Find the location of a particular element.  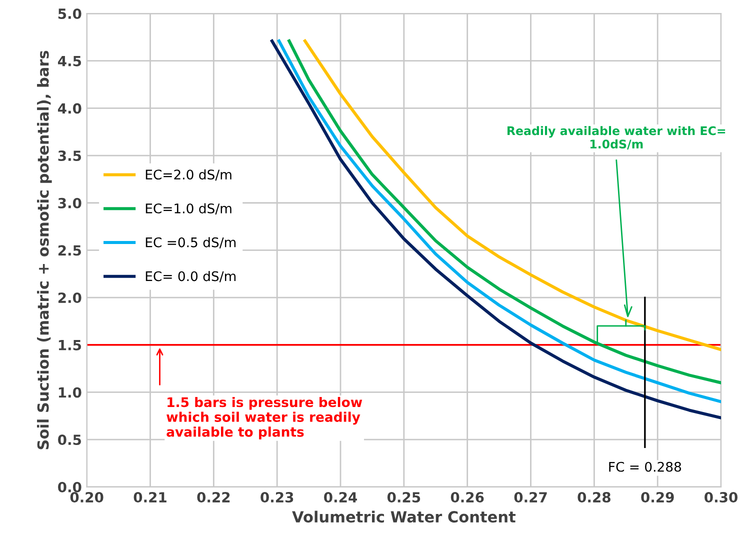

annotation: FC = 0.288 is located at coordinates (645, 467).